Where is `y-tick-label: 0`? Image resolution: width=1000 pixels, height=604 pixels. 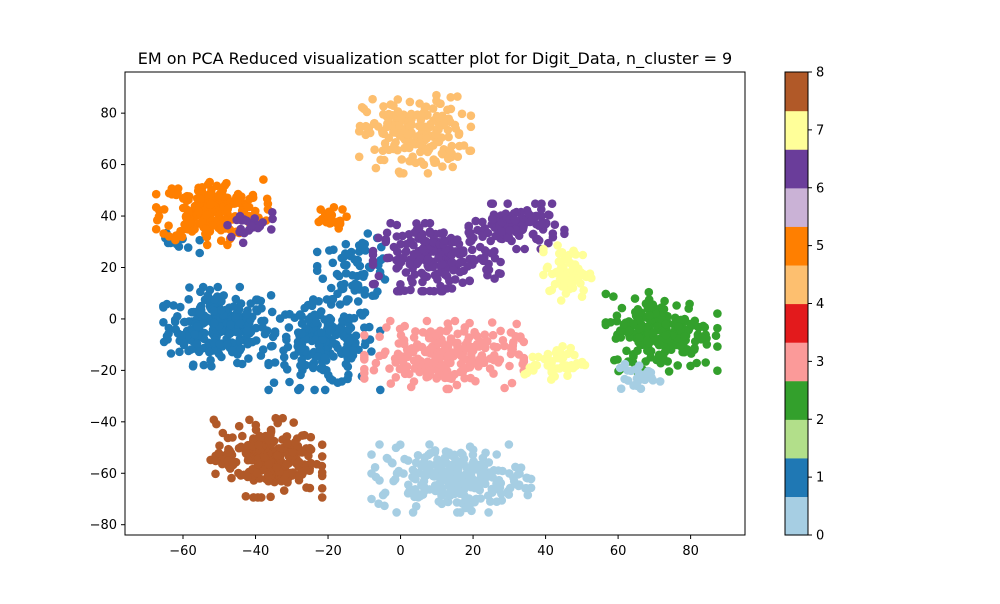
y-tick-label: 0 is located at coordinates (113, 319).